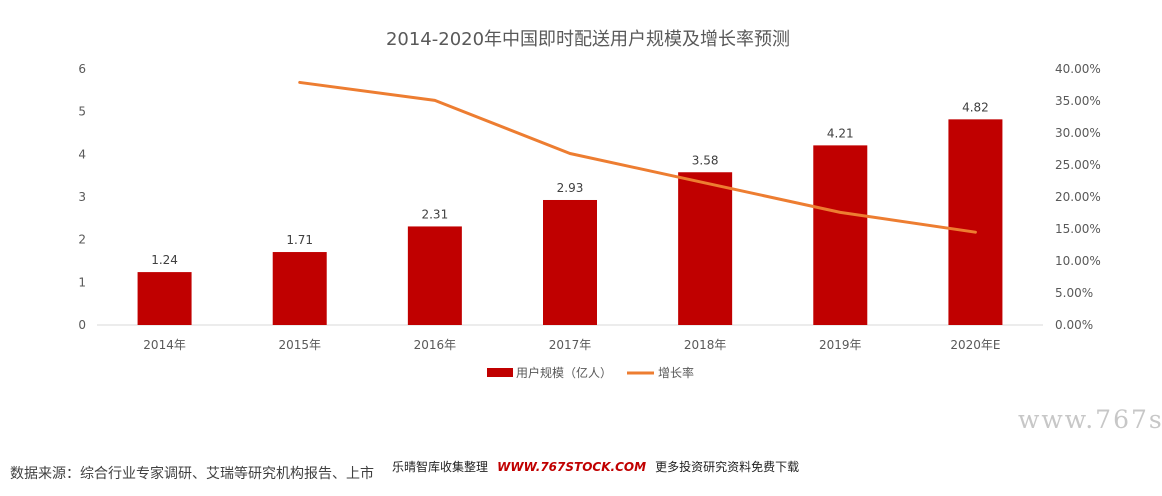  I want to click on overlay-text: 乐晴智库收集整理, so click(440, 467).